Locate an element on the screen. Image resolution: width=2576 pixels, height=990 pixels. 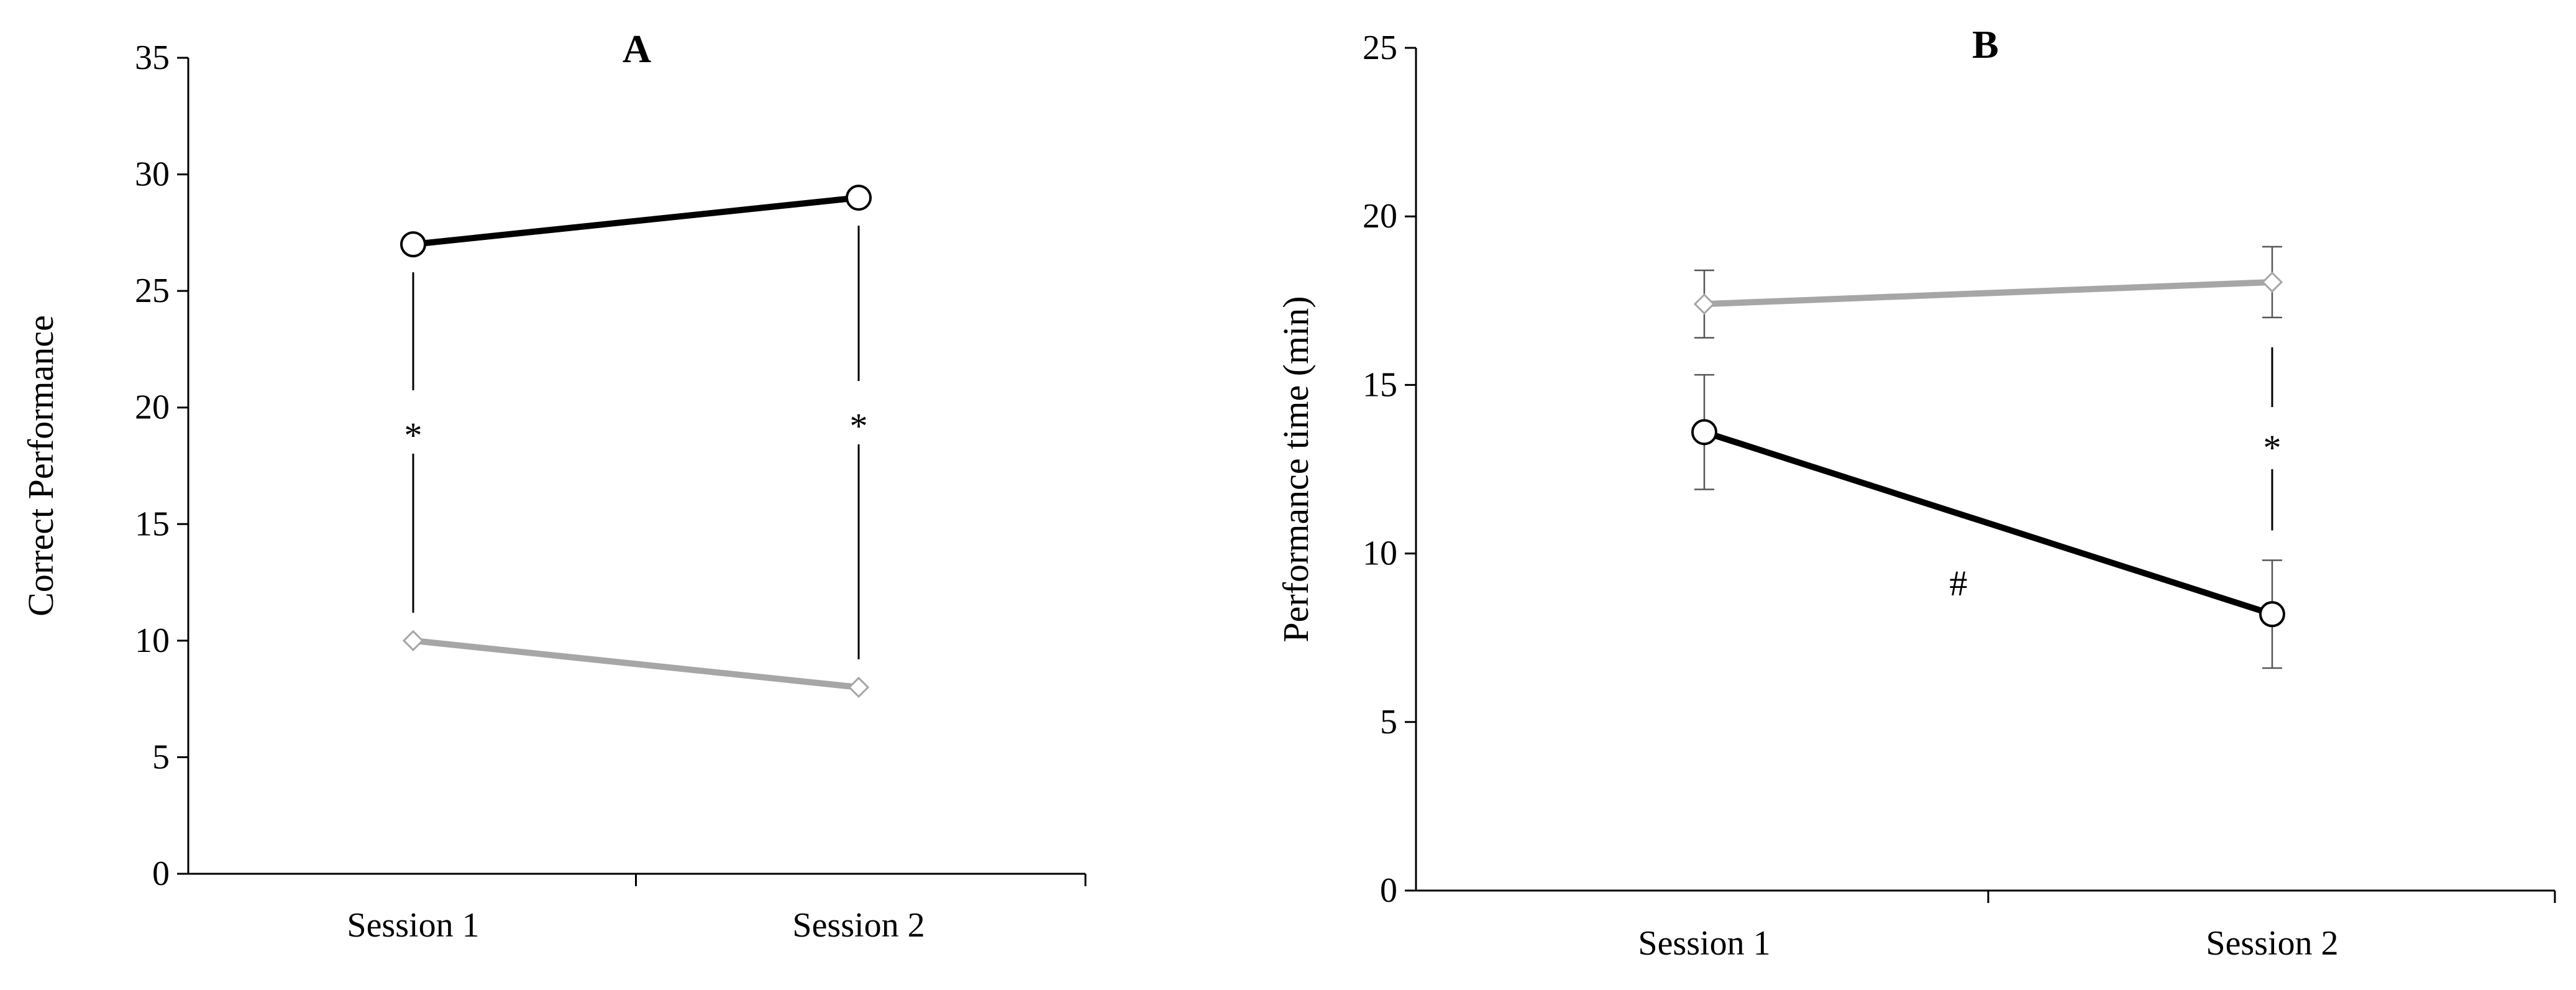
chart-title: A is located at coordinates (637, 49).